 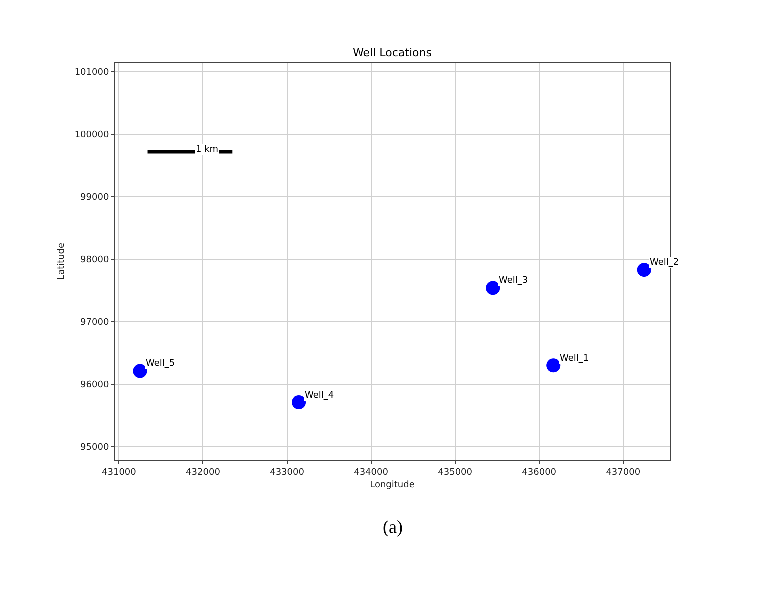 What do you see at coordinates (119, 473) in the screenshot?
I see `x-tick-label: 431000` at bounding box center [119, 473].